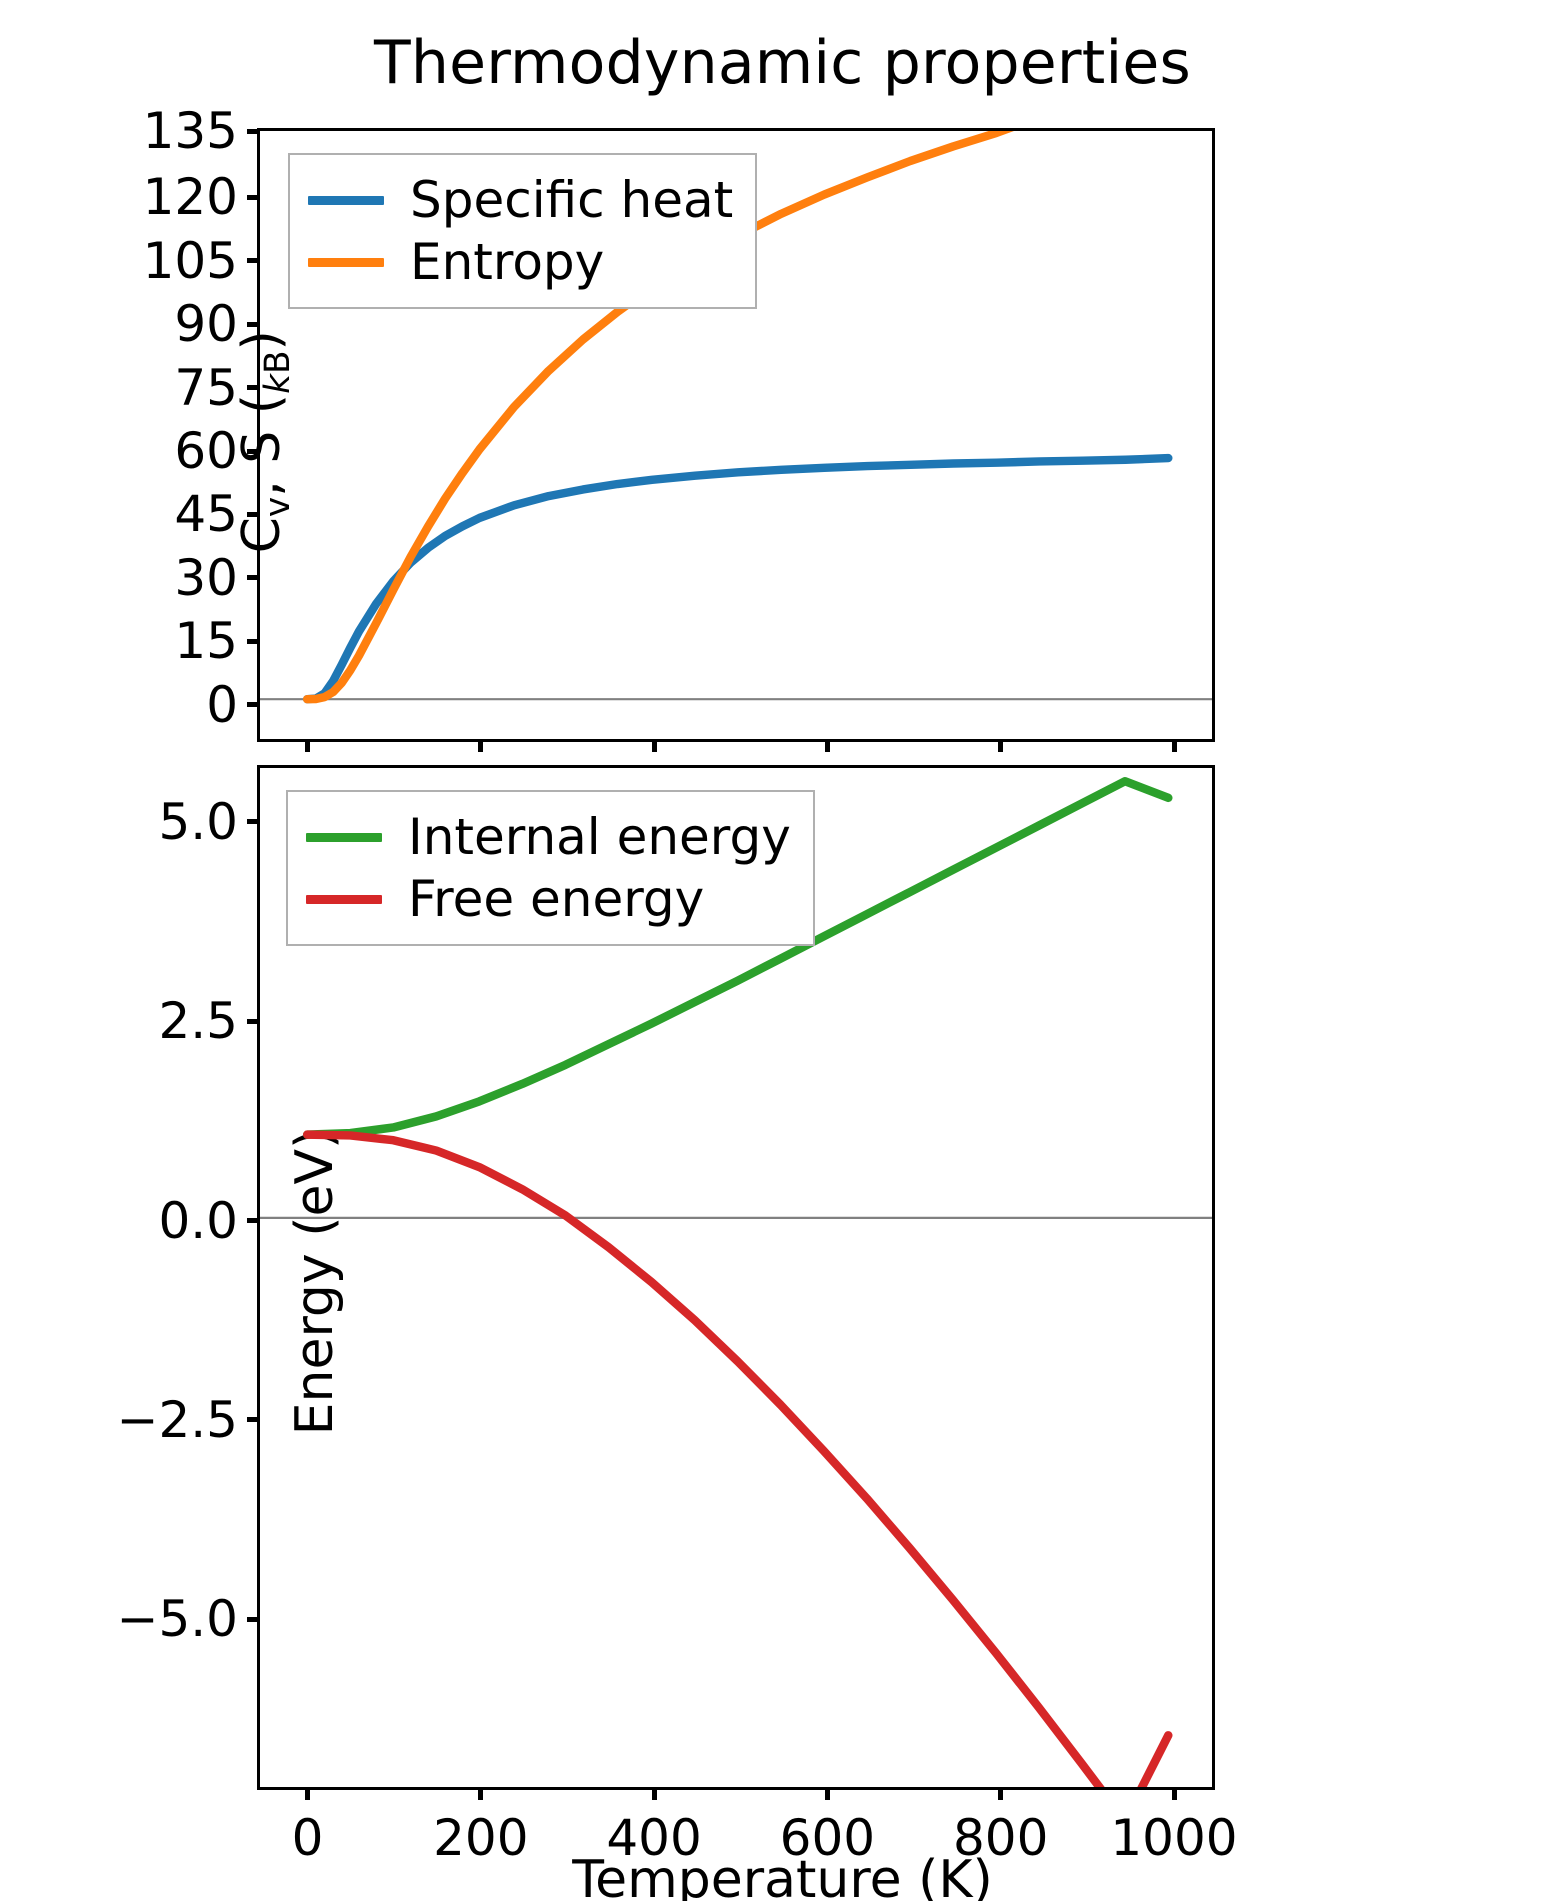  What do you see at coordinates (782, 1875) in the screenshot?
I see `x-axis-label: Temperature (K)` at bounding box center [782, 1875].